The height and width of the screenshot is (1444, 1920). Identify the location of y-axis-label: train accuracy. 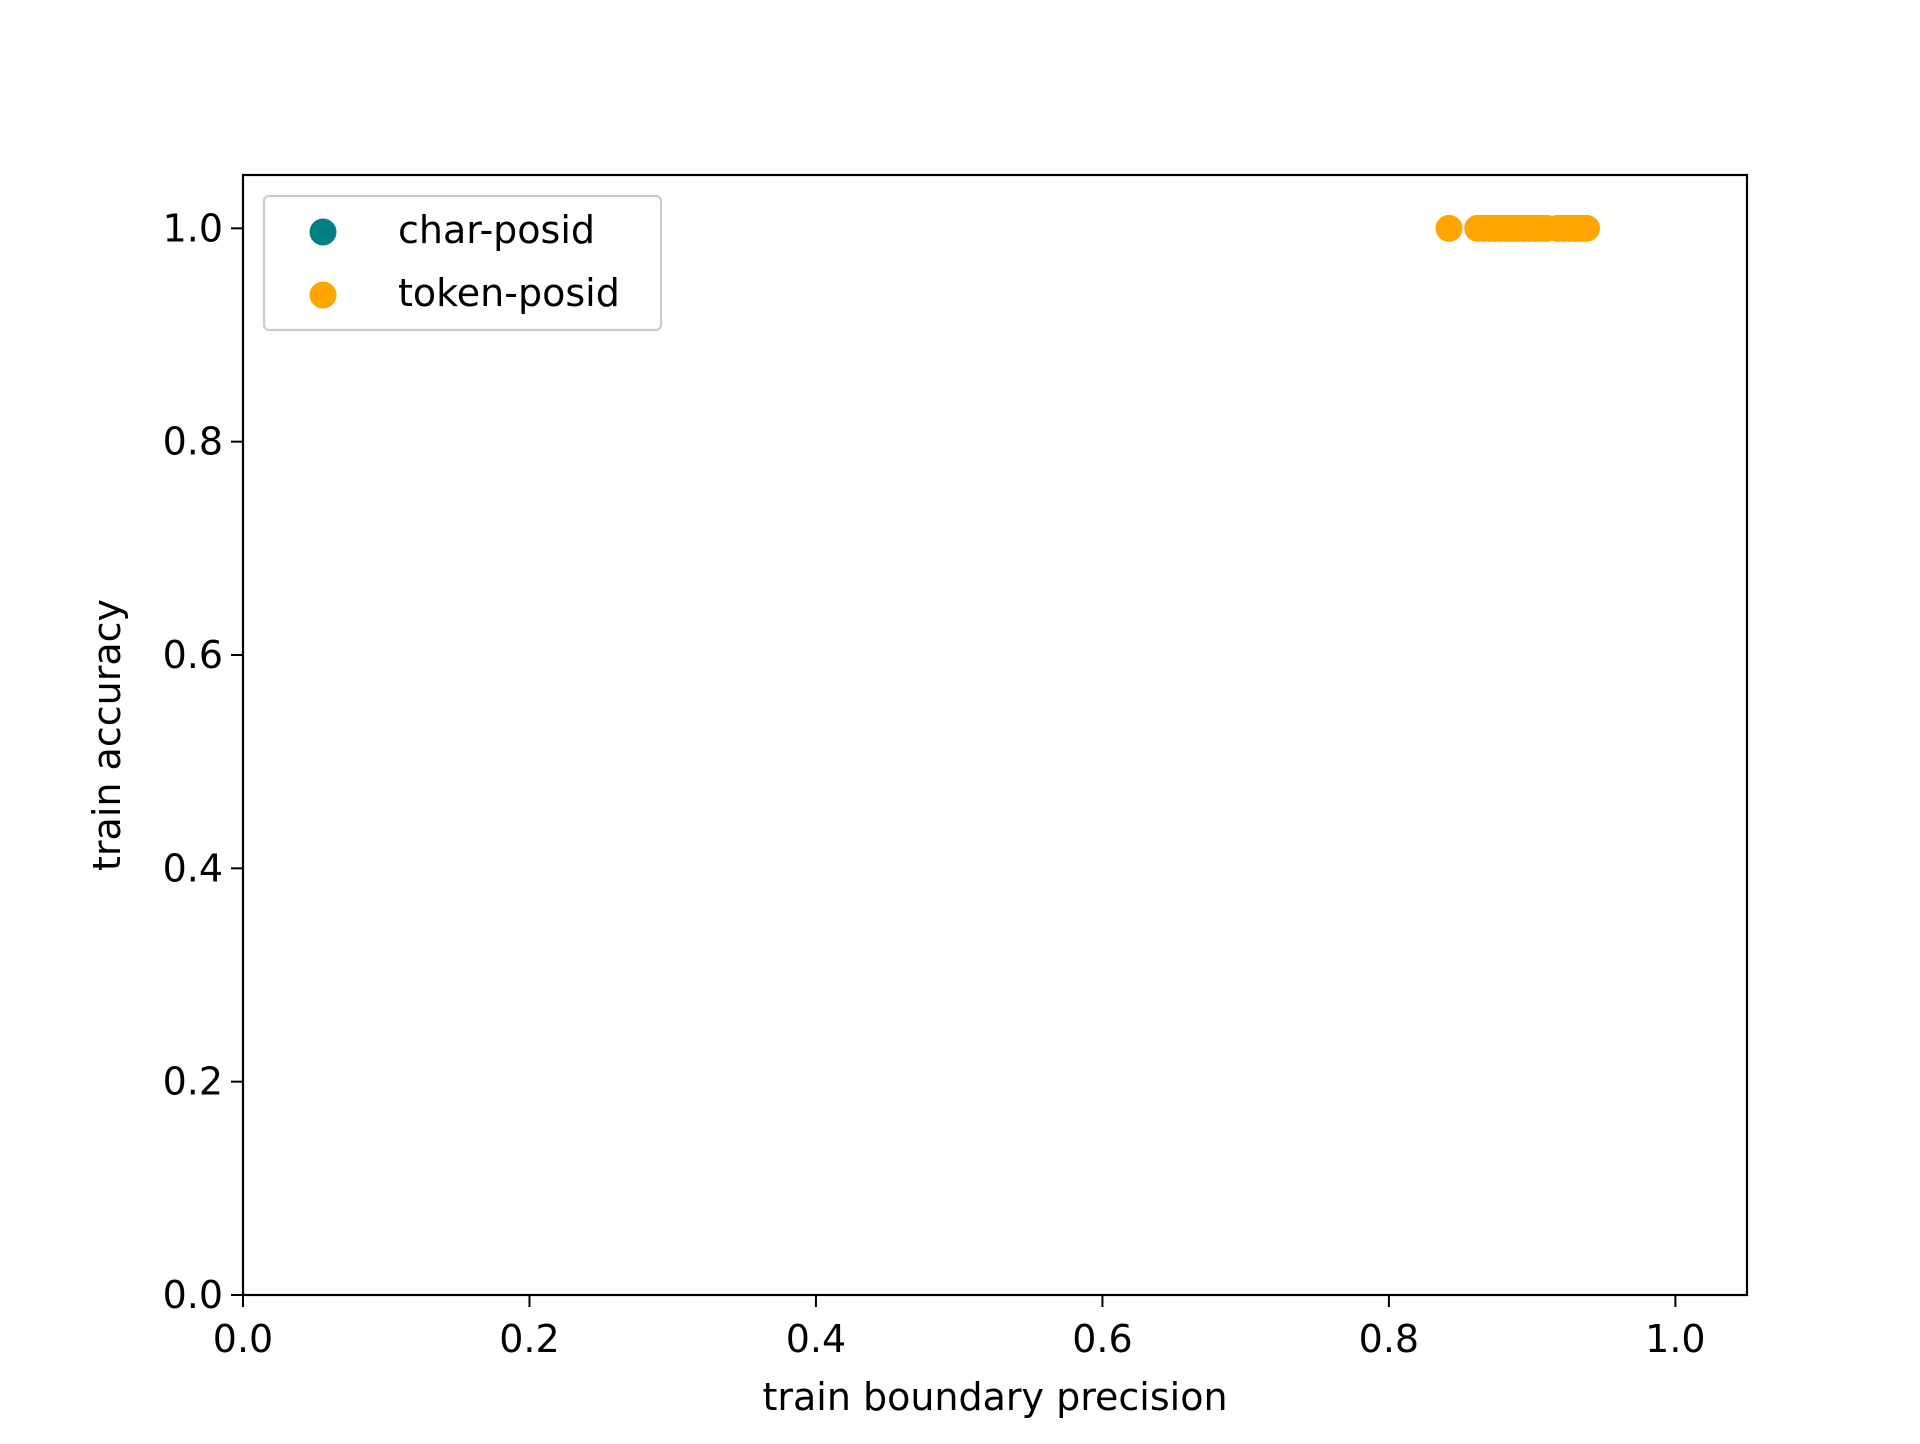
(107, 735).